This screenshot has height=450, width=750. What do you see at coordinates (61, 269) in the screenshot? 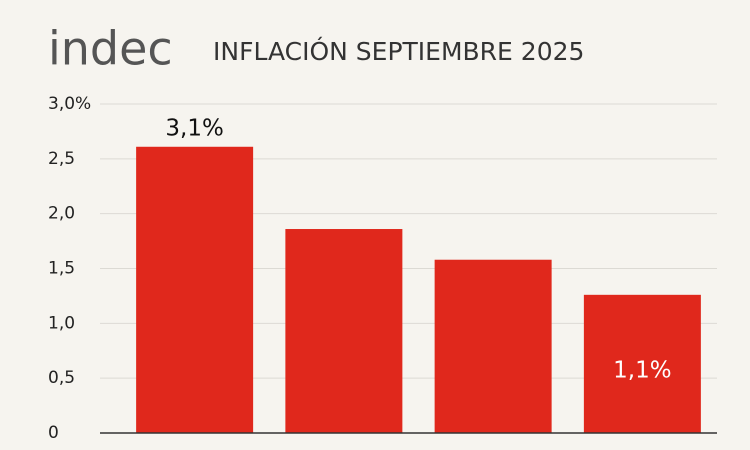
I see `y-tick-label: 1,5` at bounding box center [61, 269].